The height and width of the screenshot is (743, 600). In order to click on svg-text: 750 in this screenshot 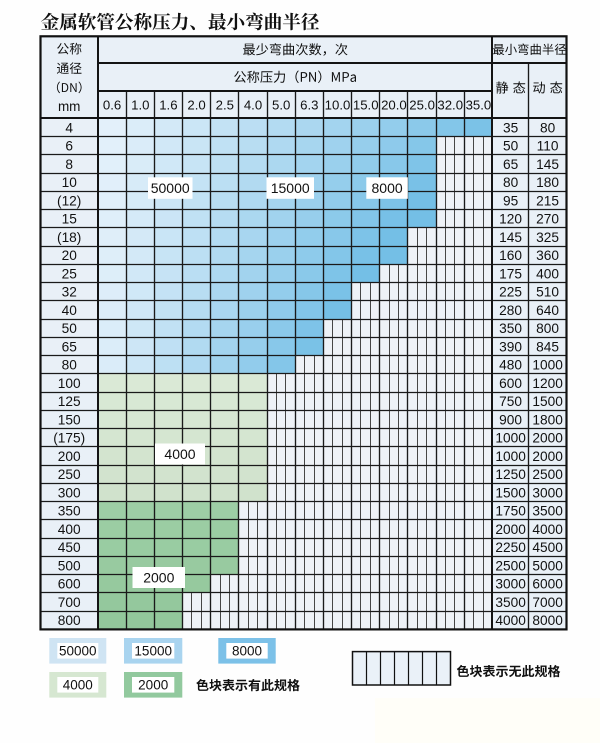, I will do `click(510, 401)`.